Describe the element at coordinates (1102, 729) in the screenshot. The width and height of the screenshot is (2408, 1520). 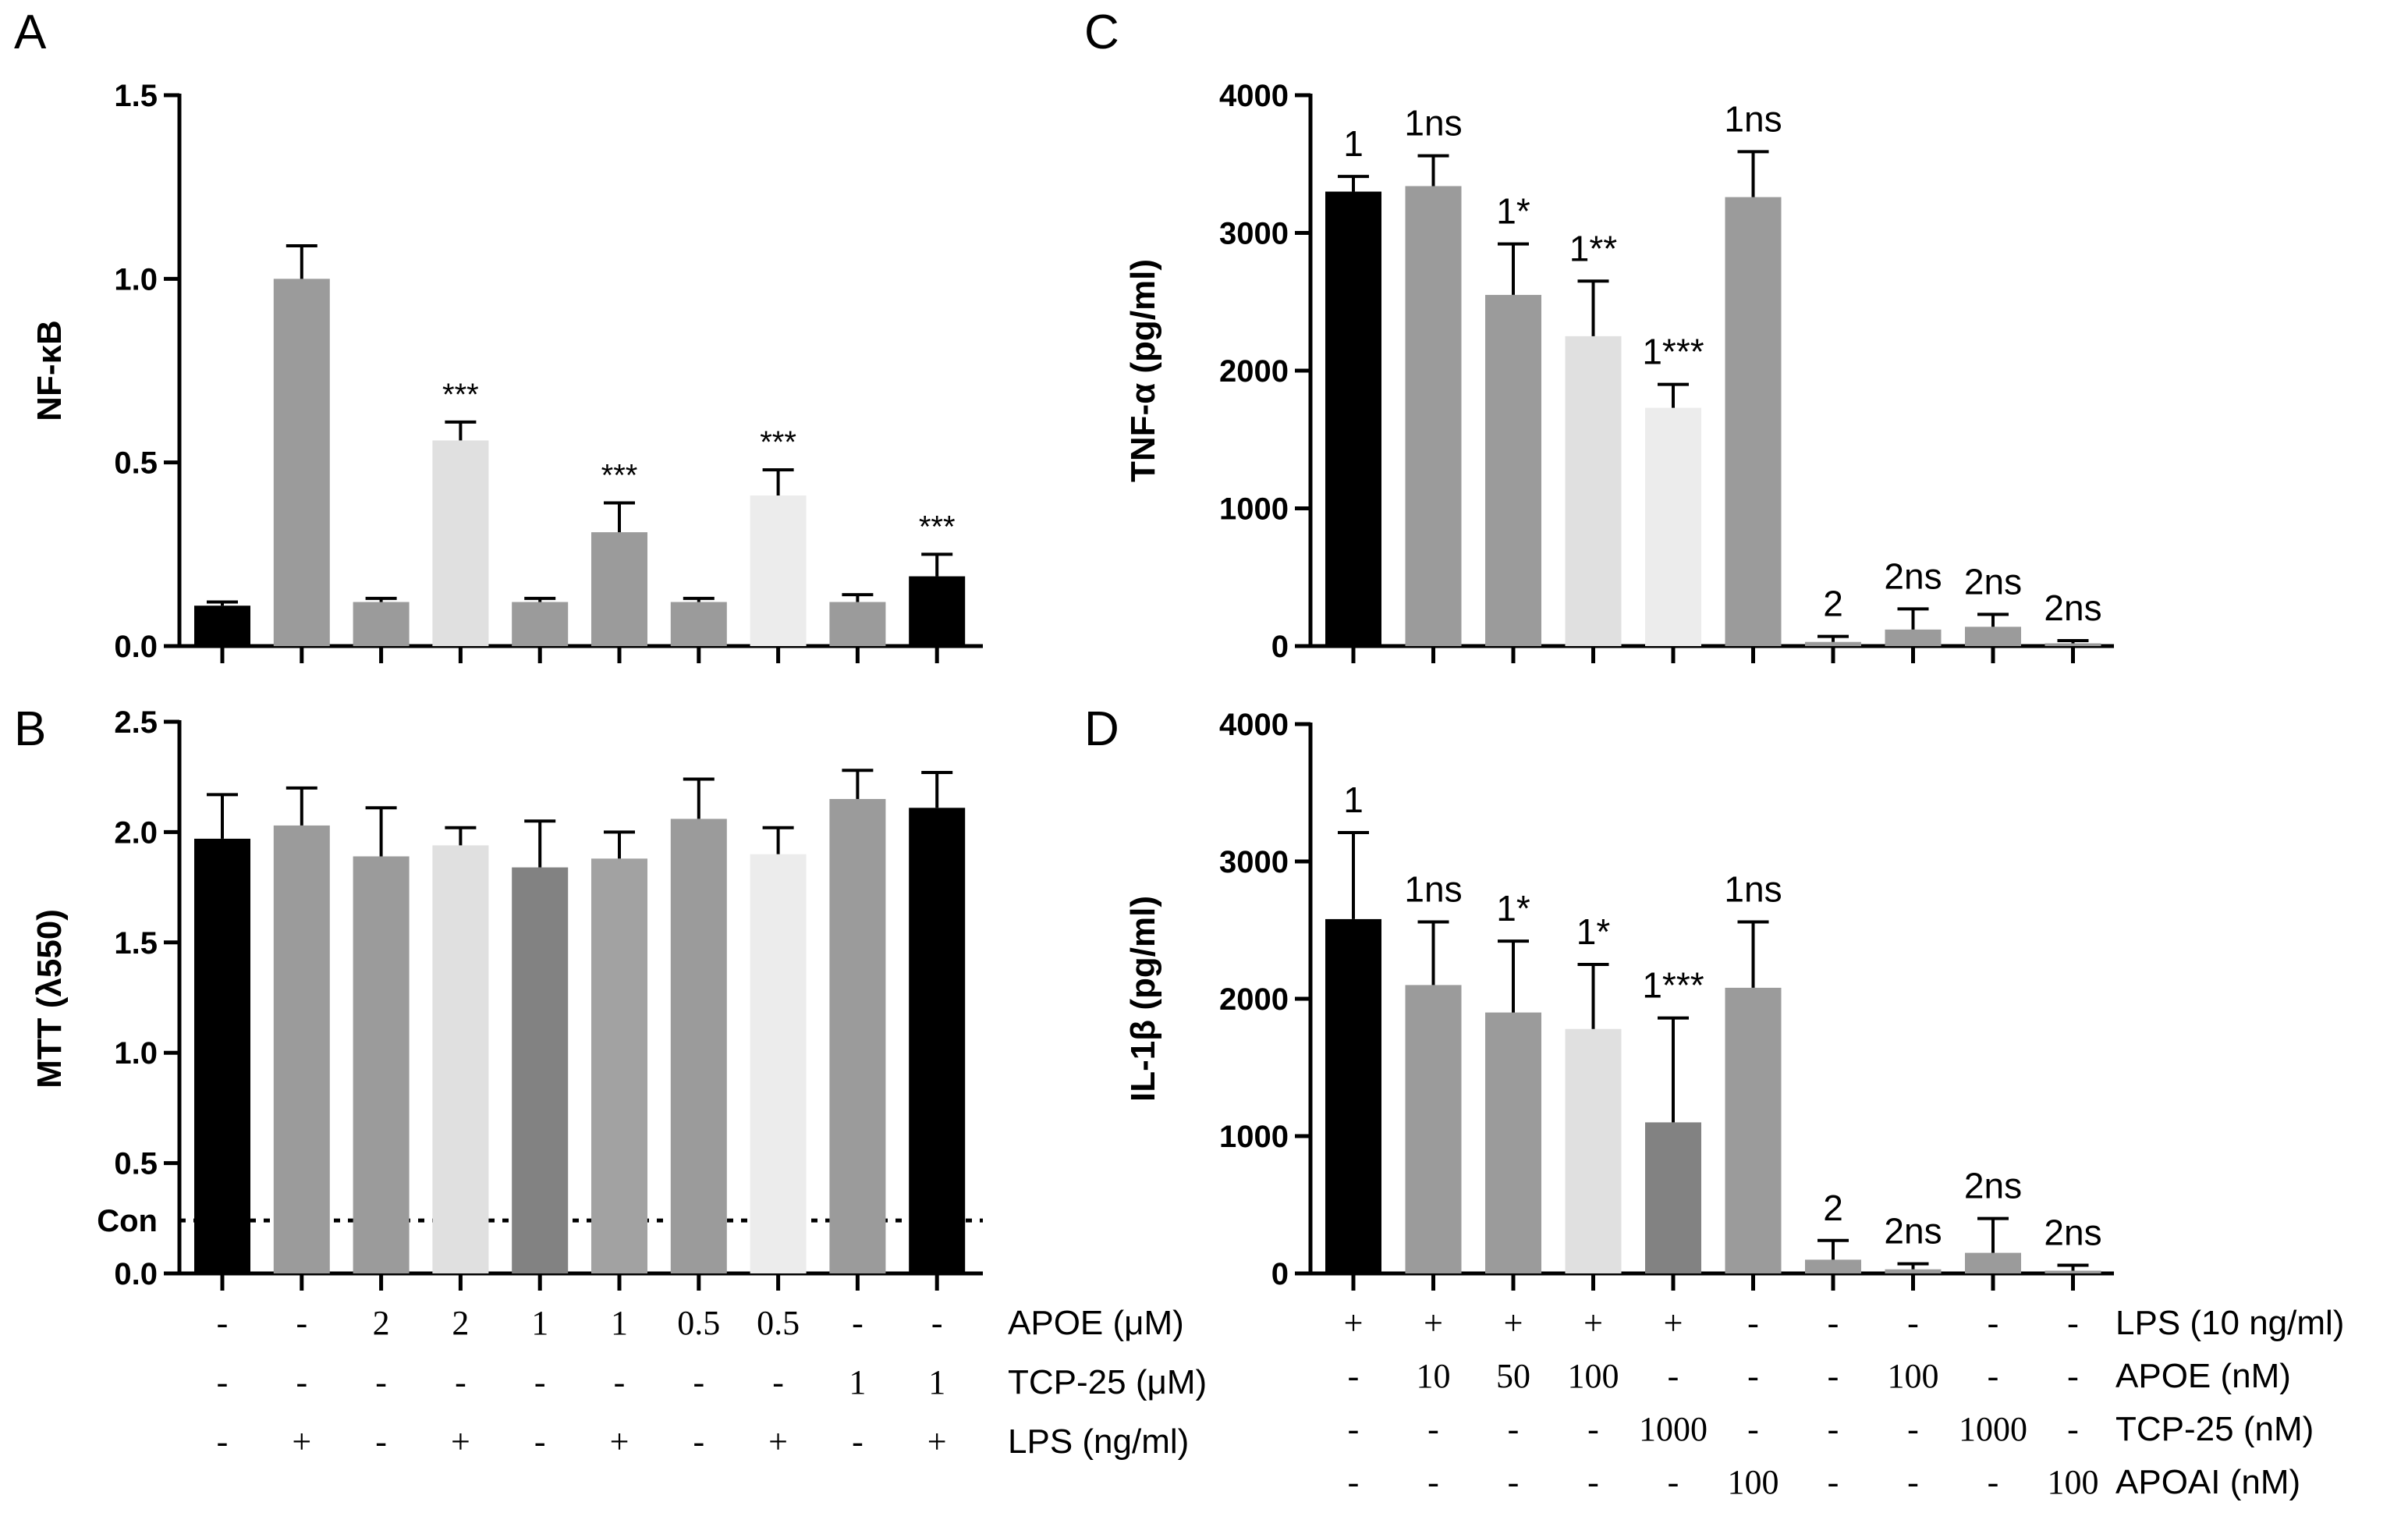
I see `panel-d-letter: D` at that location.